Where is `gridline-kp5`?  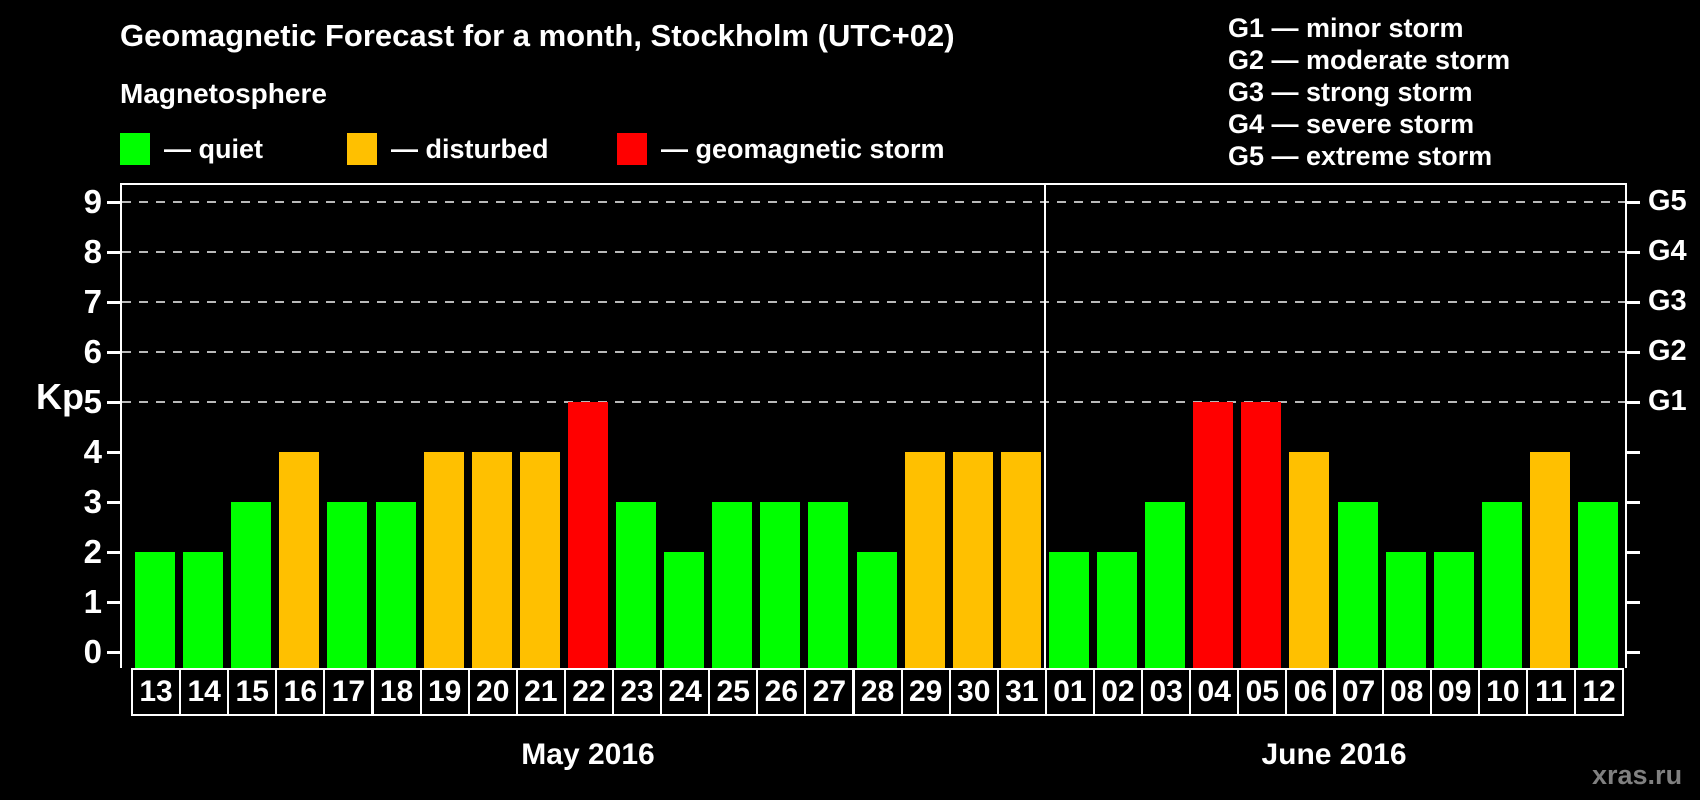
gridline-kp5 is located at coordinates (873, 402).